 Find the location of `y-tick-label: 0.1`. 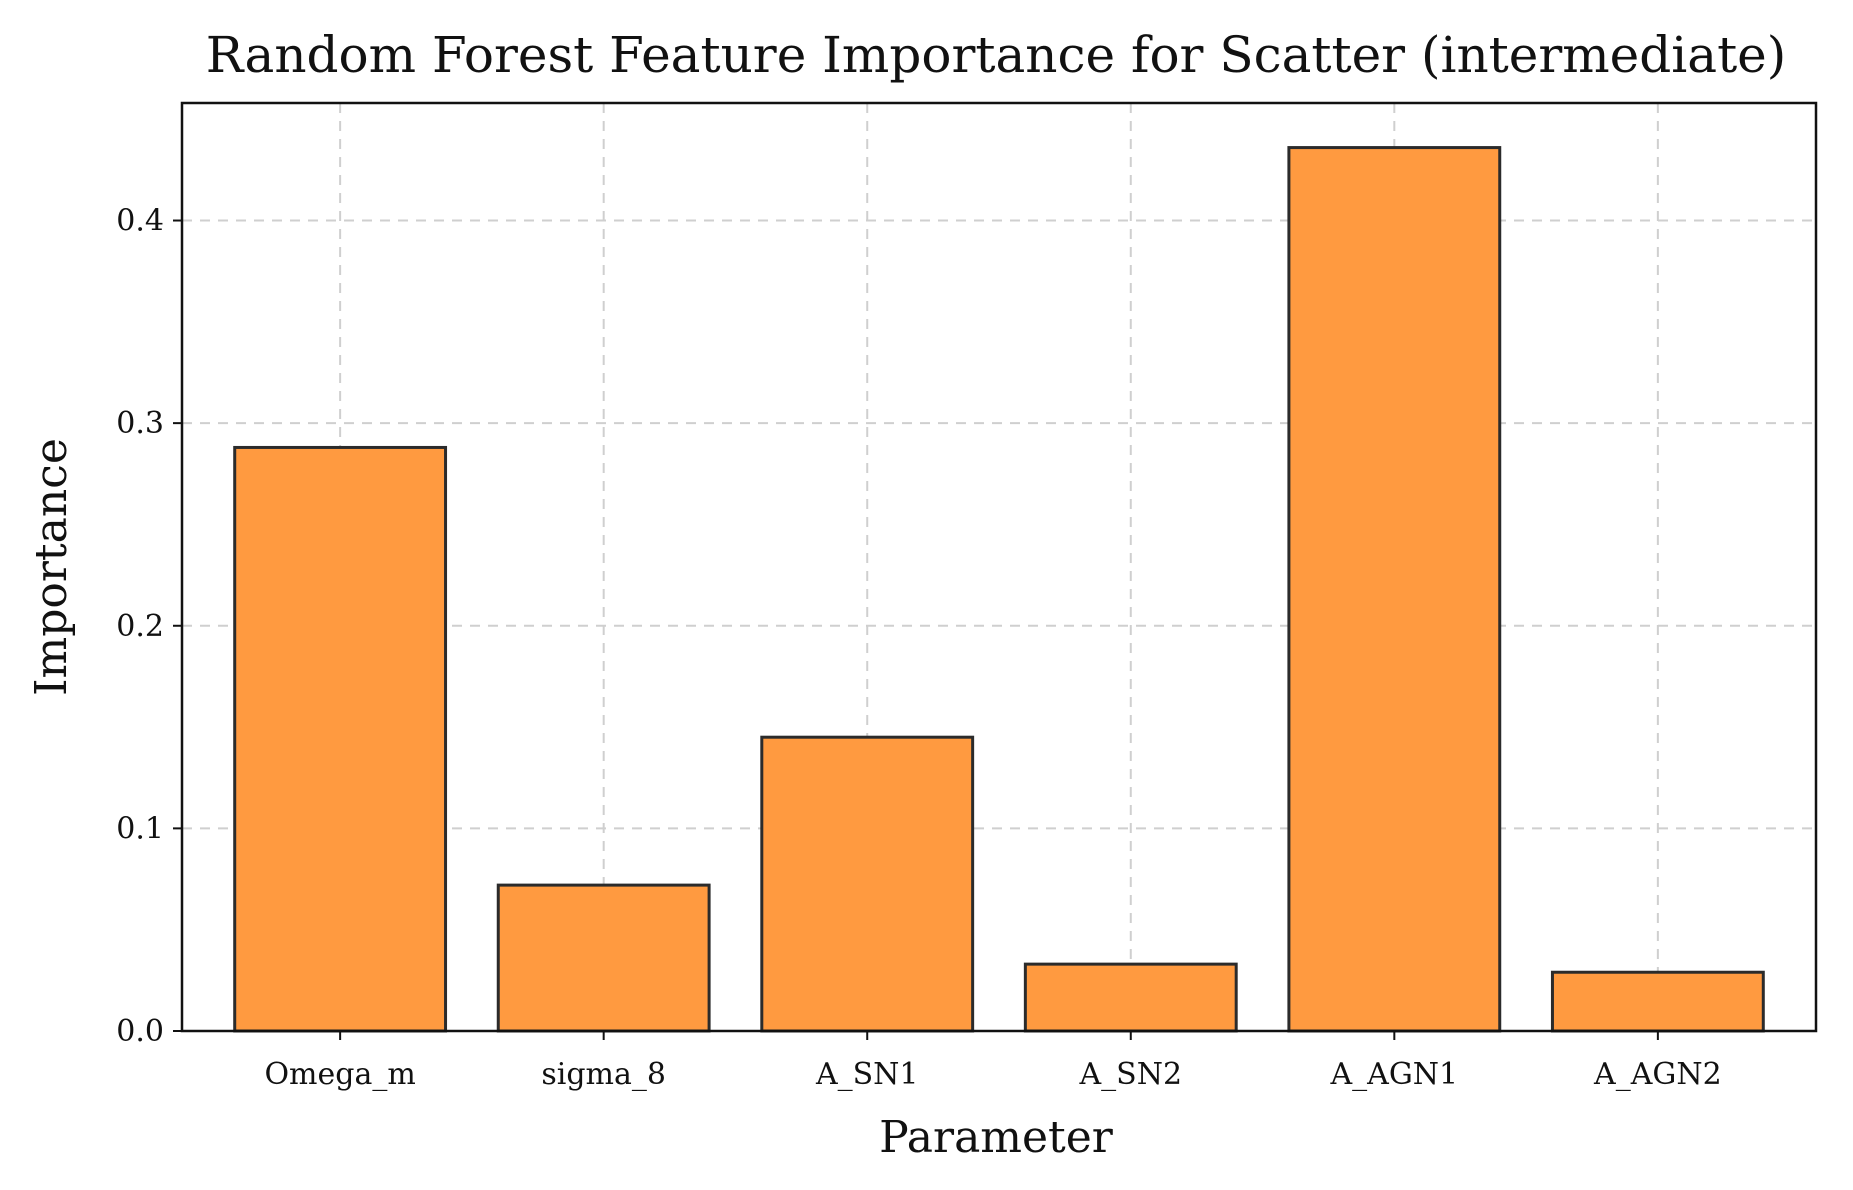

y-tick-label: 0.1 is located at coordinates (140, 828).